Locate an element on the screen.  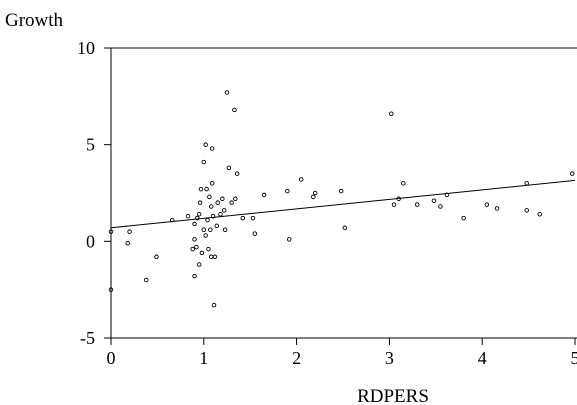
y-tick-label: -5 is located at coordinates (87, 338).